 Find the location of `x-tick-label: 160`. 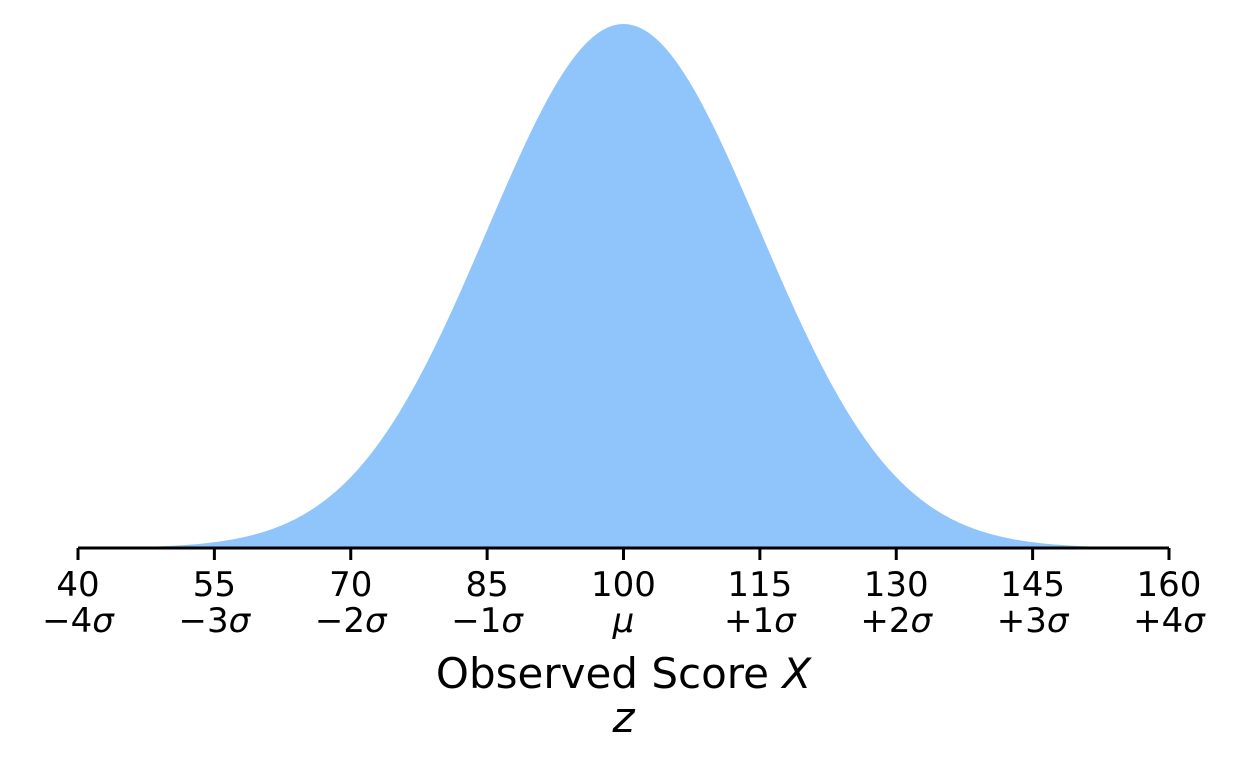

x-tick-label: 160 is located at coordinates (1169, 585).